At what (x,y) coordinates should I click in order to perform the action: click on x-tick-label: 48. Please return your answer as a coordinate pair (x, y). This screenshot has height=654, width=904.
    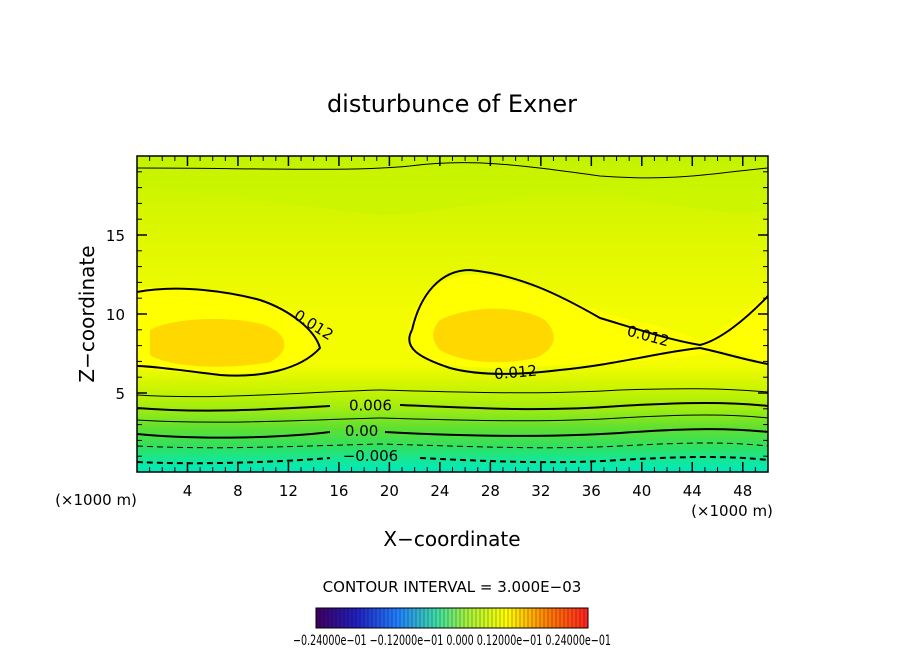
    Looking at the image, I should click on (742, 491).